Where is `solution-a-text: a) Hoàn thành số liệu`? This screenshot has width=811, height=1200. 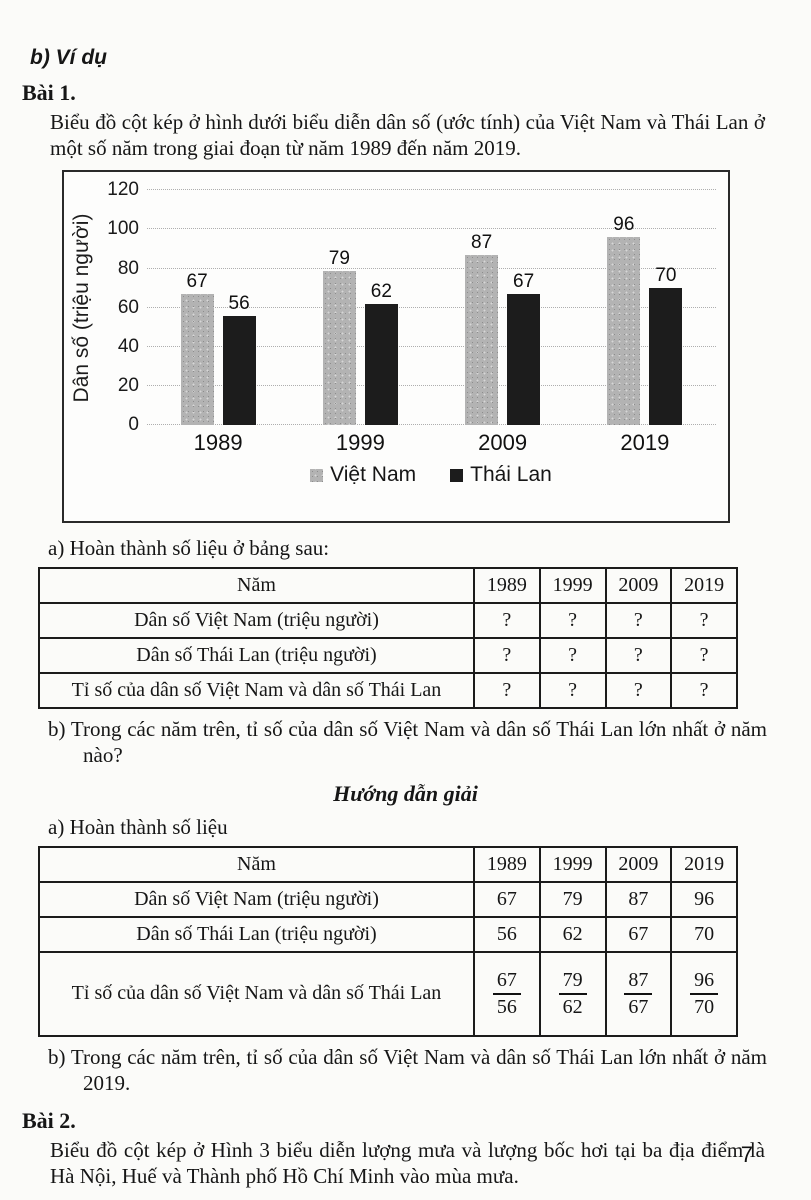 solution-a-text: a) Hoàn thành số liệu is located at coordinates (138, 826).